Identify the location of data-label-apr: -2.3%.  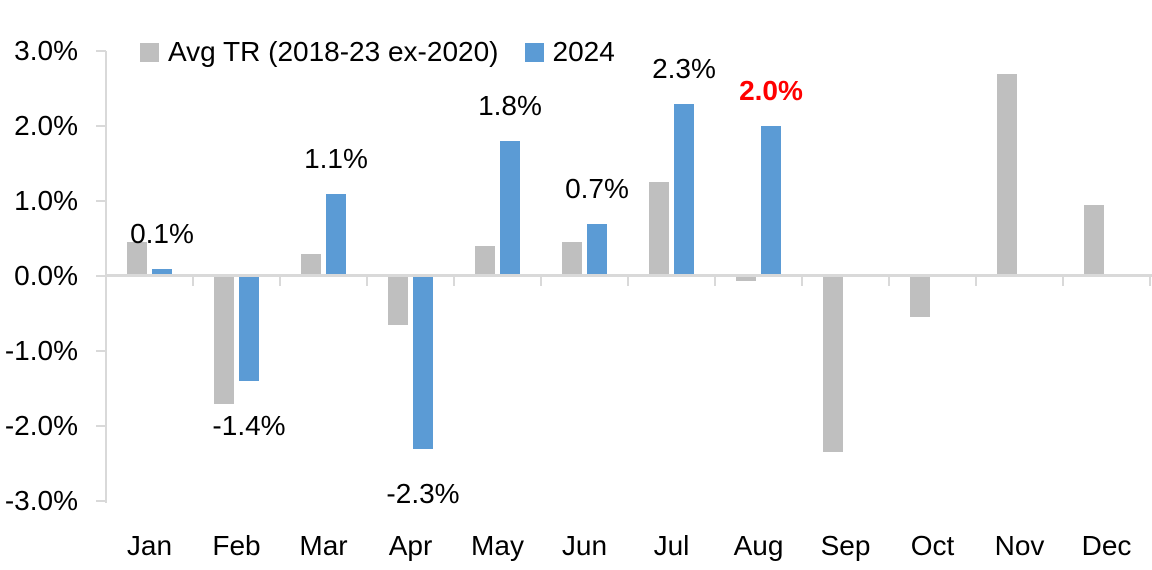
(423, 493).